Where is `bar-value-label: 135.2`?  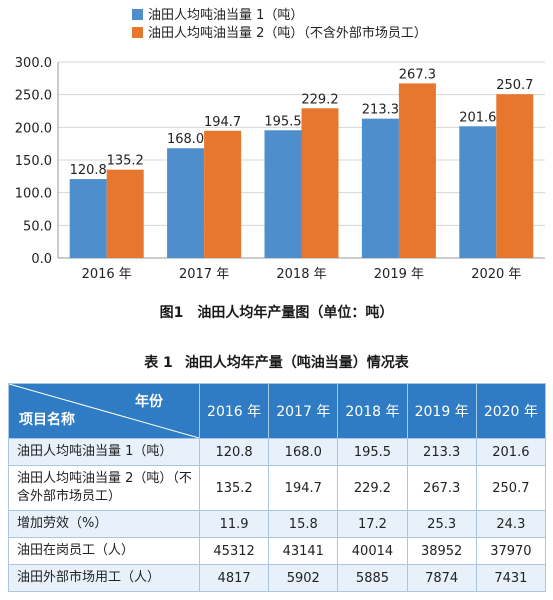 bar-value-label: 135.2 is located at coordinates (125, 161).